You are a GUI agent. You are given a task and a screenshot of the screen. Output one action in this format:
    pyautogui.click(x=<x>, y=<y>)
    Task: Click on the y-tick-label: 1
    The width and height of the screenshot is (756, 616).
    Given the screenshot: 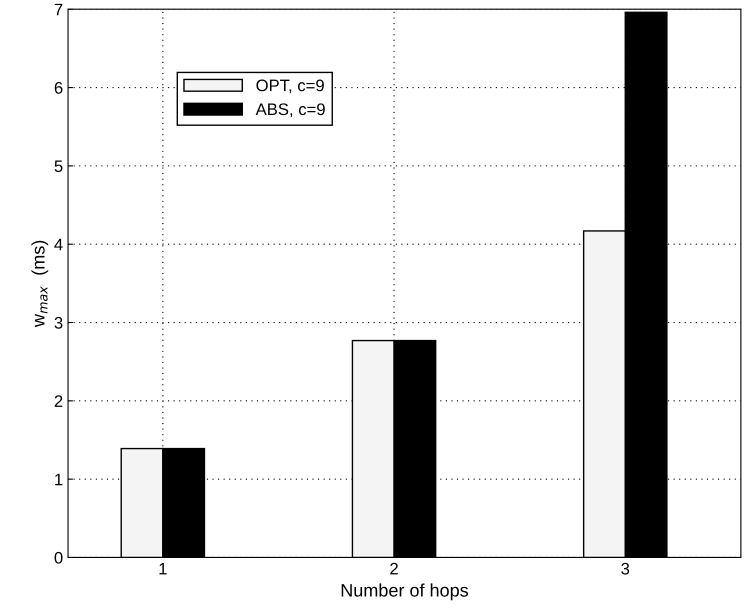 What is the action you would take?
    pyautogui.click(x=58, y=480)
    